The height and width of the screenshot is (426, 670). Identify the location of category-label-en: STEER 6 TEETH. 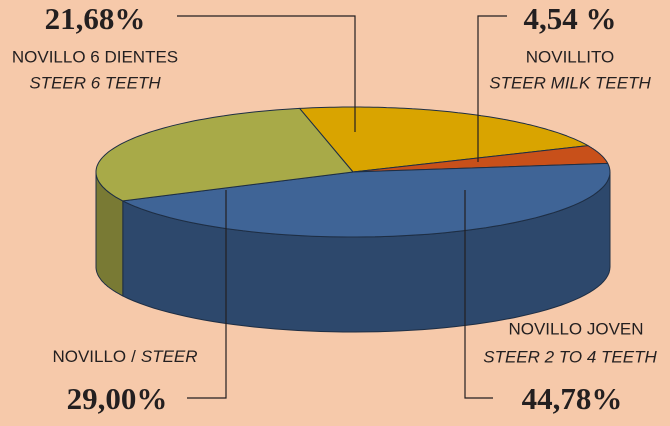
(95, 82).